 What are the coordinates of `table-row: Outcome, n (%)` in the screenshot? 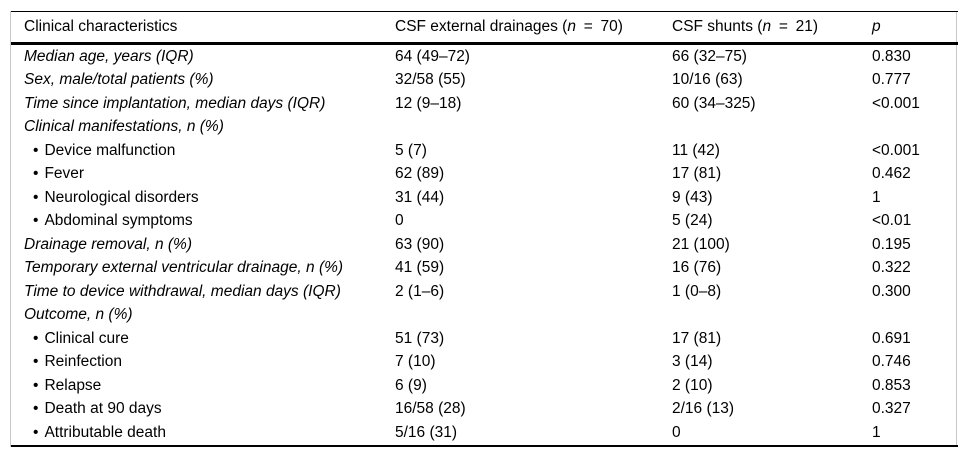 It's located at (484, 316).